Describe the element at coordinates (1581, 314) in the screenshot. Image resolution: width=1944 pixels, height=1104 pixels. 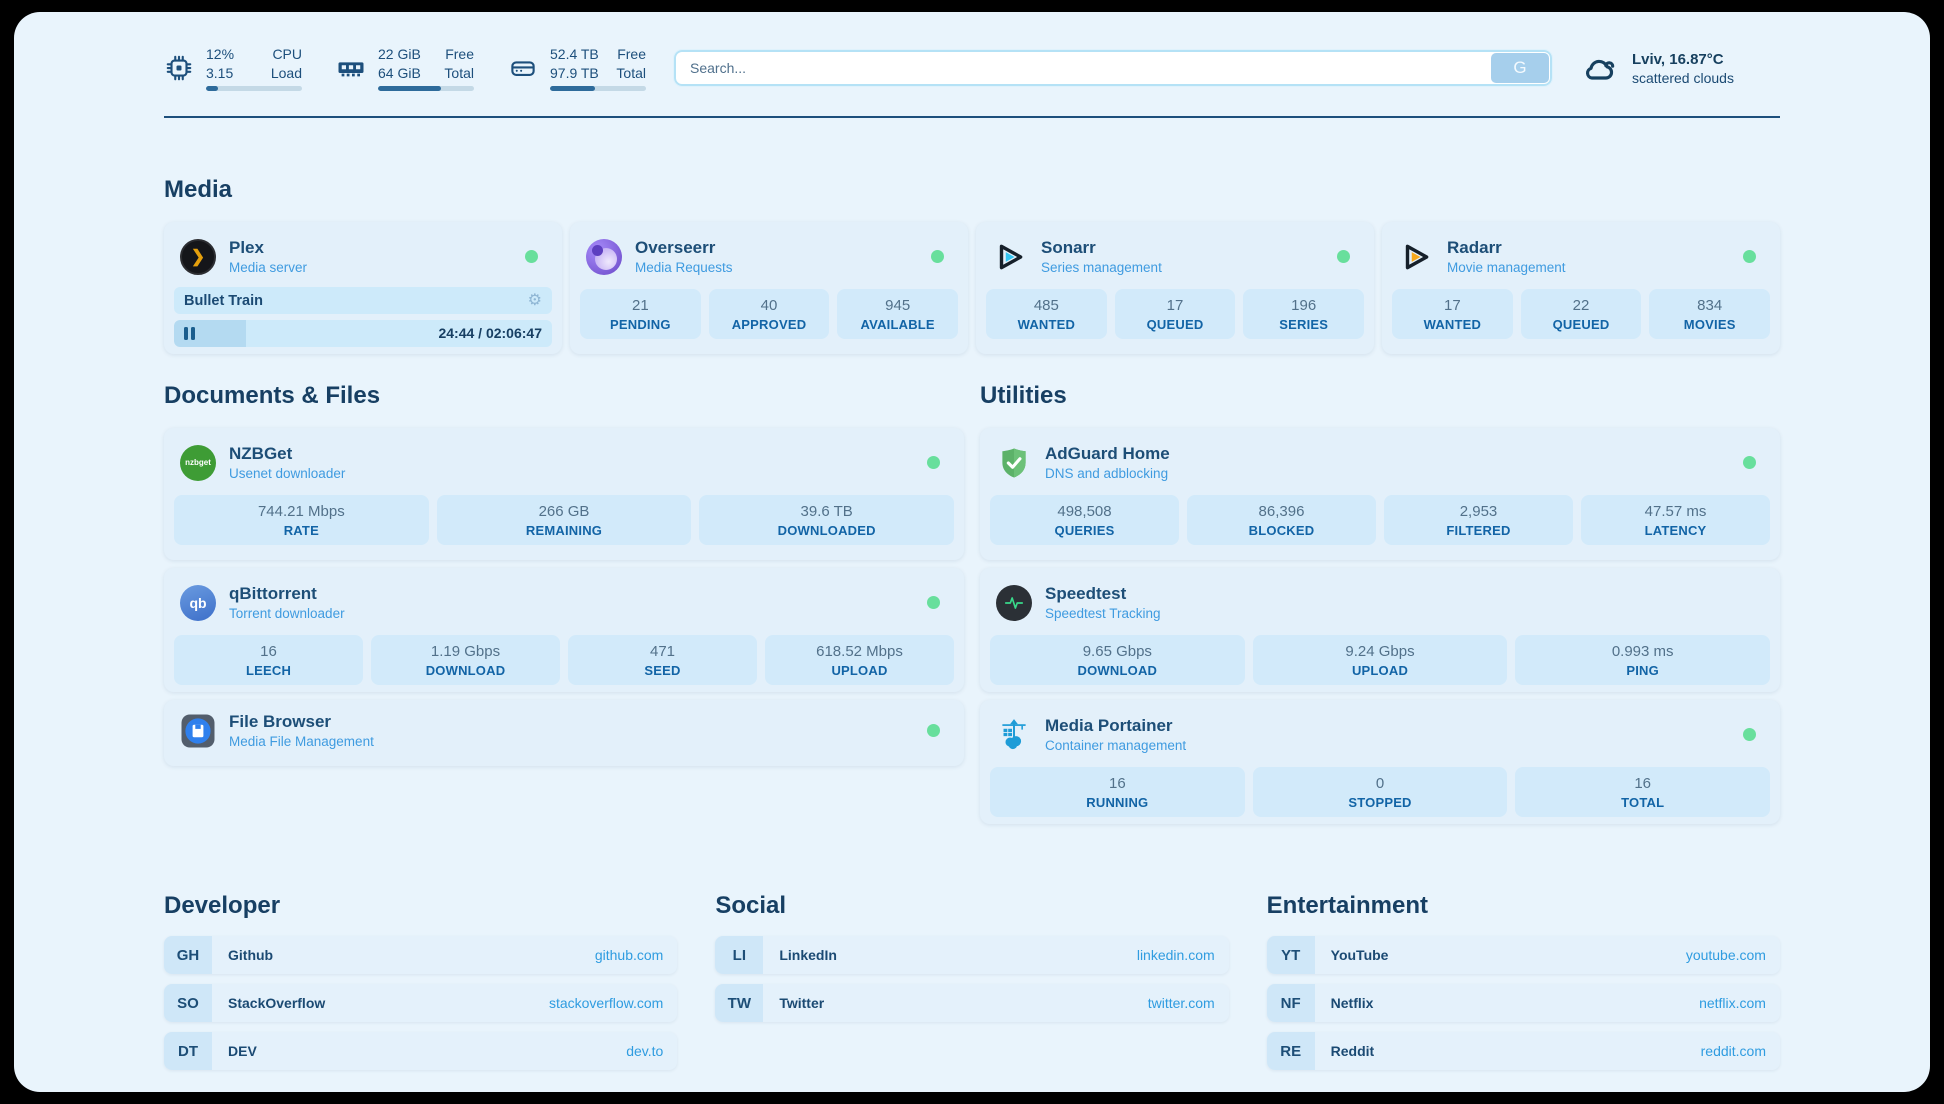
I see `stat-queued: 22 QUEUED` at that location.